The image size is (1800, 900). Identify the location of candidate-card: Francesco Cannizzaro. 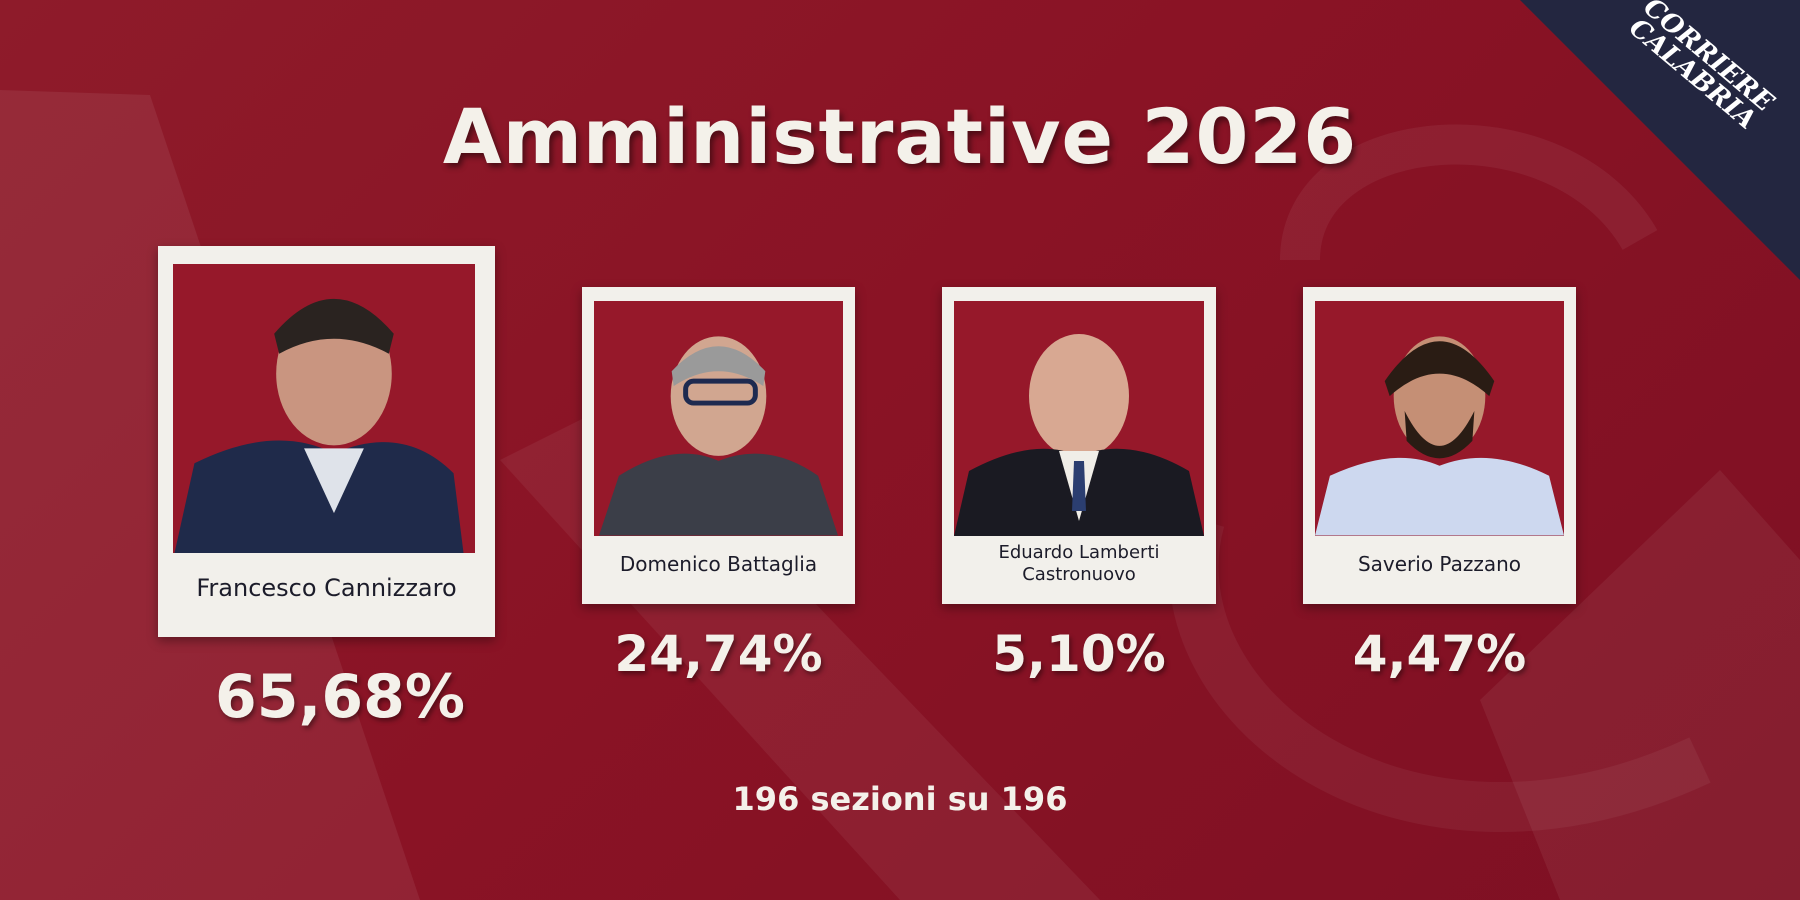
(326, 441).